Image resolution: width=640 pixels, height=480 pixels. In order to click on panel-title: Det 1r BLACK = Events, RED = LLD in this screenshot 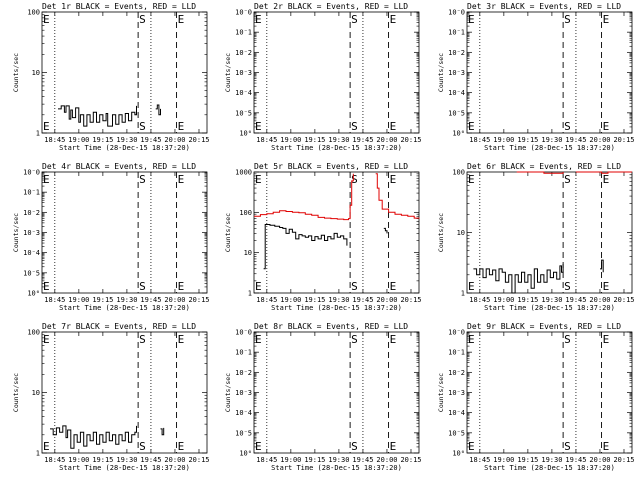, I will do `click(119, 6)`.